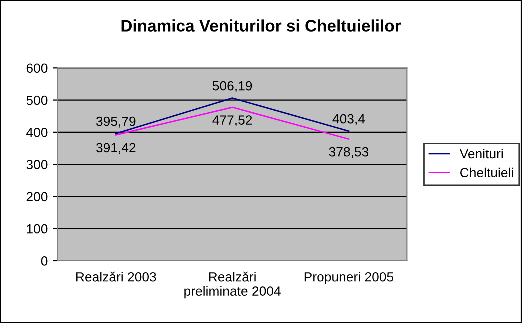 The height and width of the screenshot is (323, 522). I want to click on data-label: 506,19, so click(232, 86).